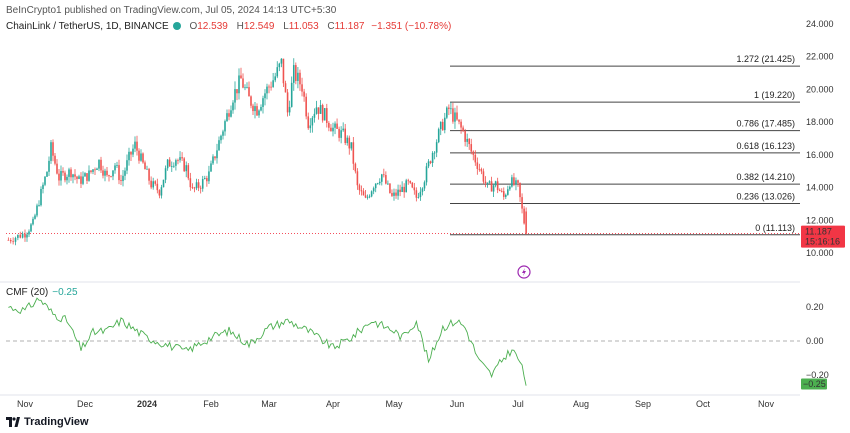  Describe the element at coordinates (193, 26) in the screenshot. I see `open-label: O` at that location.